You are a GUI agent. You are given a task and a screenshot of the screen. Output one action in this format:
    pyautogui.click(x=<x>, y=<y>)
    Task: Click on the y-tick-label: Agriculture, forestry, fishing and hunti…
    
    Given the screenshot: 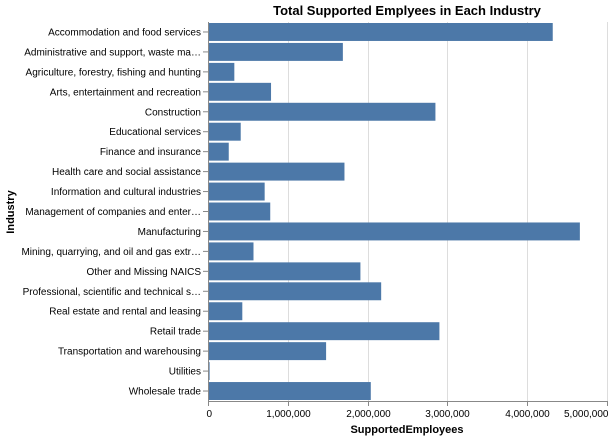 What is the action you would take?
    pyautogui.click(x=113, y=72)
    